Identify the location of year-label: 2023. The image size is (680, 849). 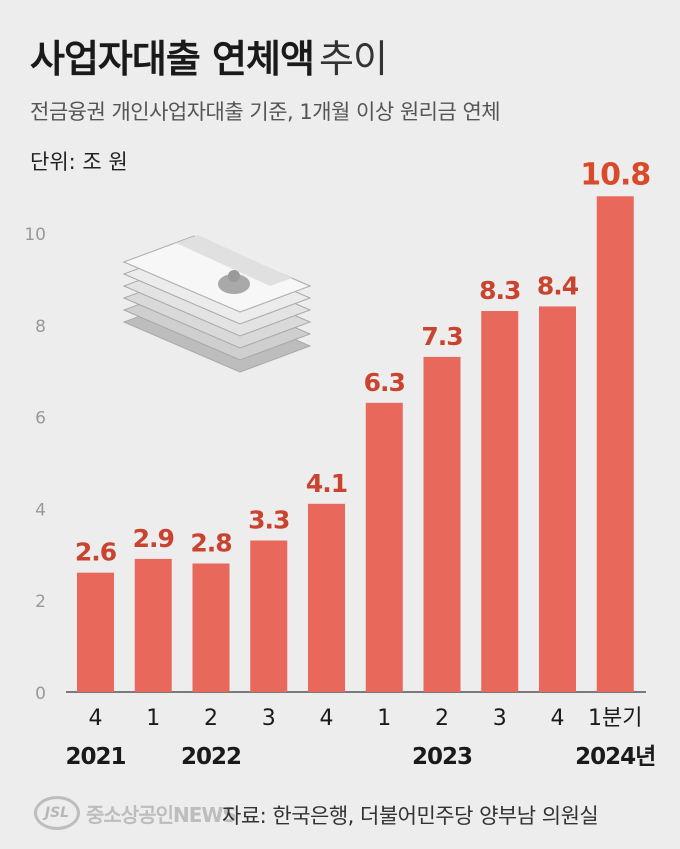
(442, 757).